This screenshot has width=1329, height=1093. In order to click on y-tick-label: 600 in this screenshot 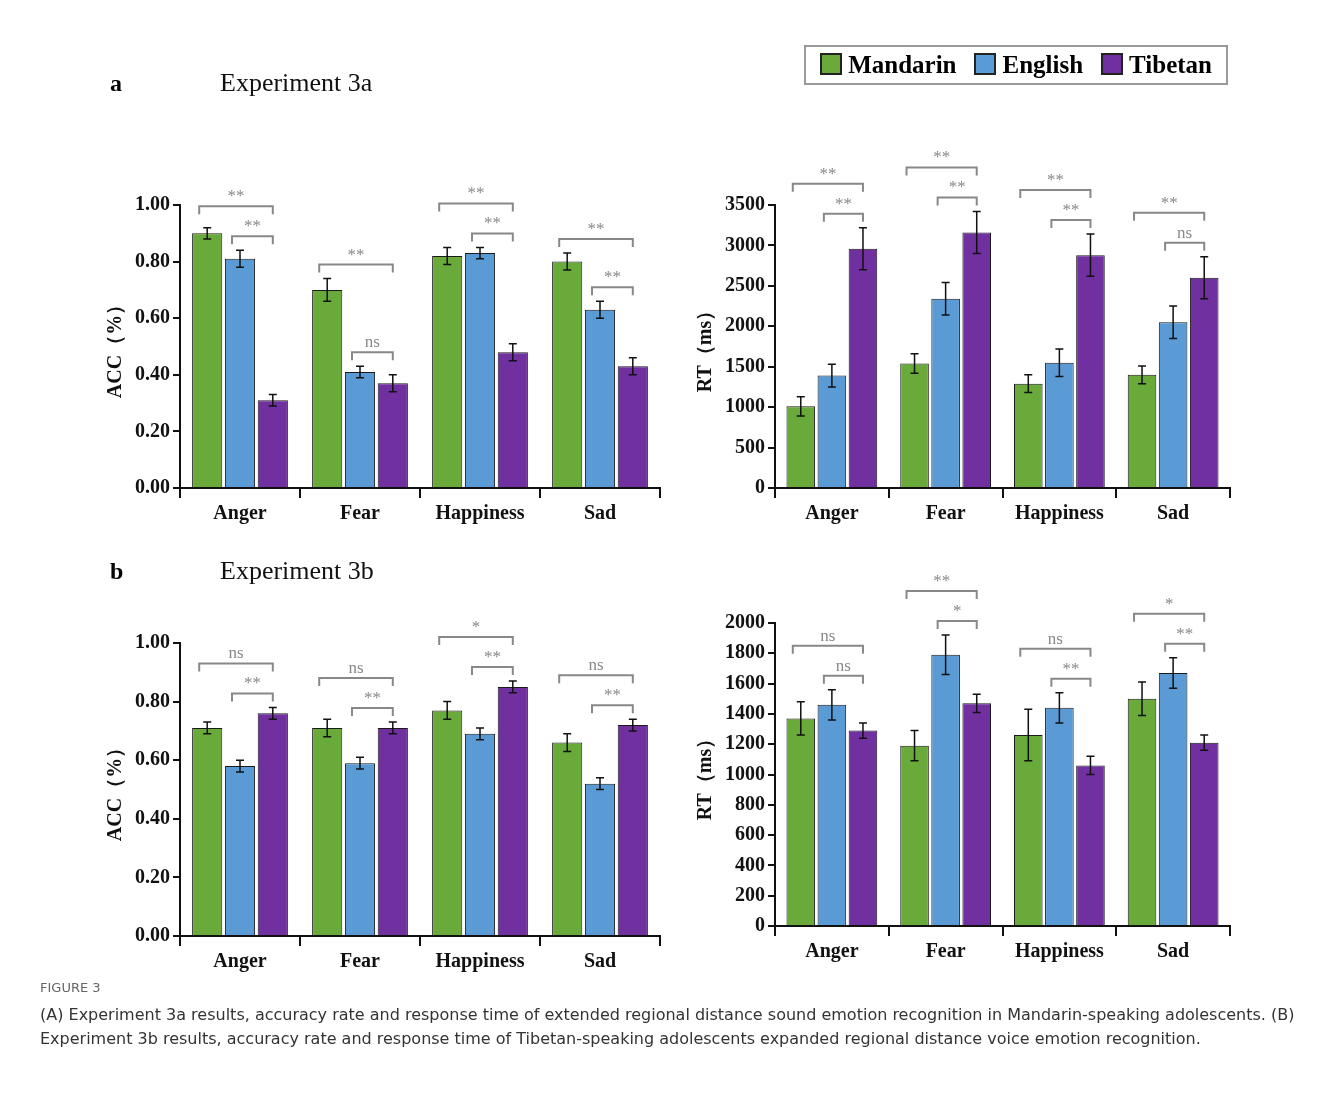, I will do `click(750, 833)`.